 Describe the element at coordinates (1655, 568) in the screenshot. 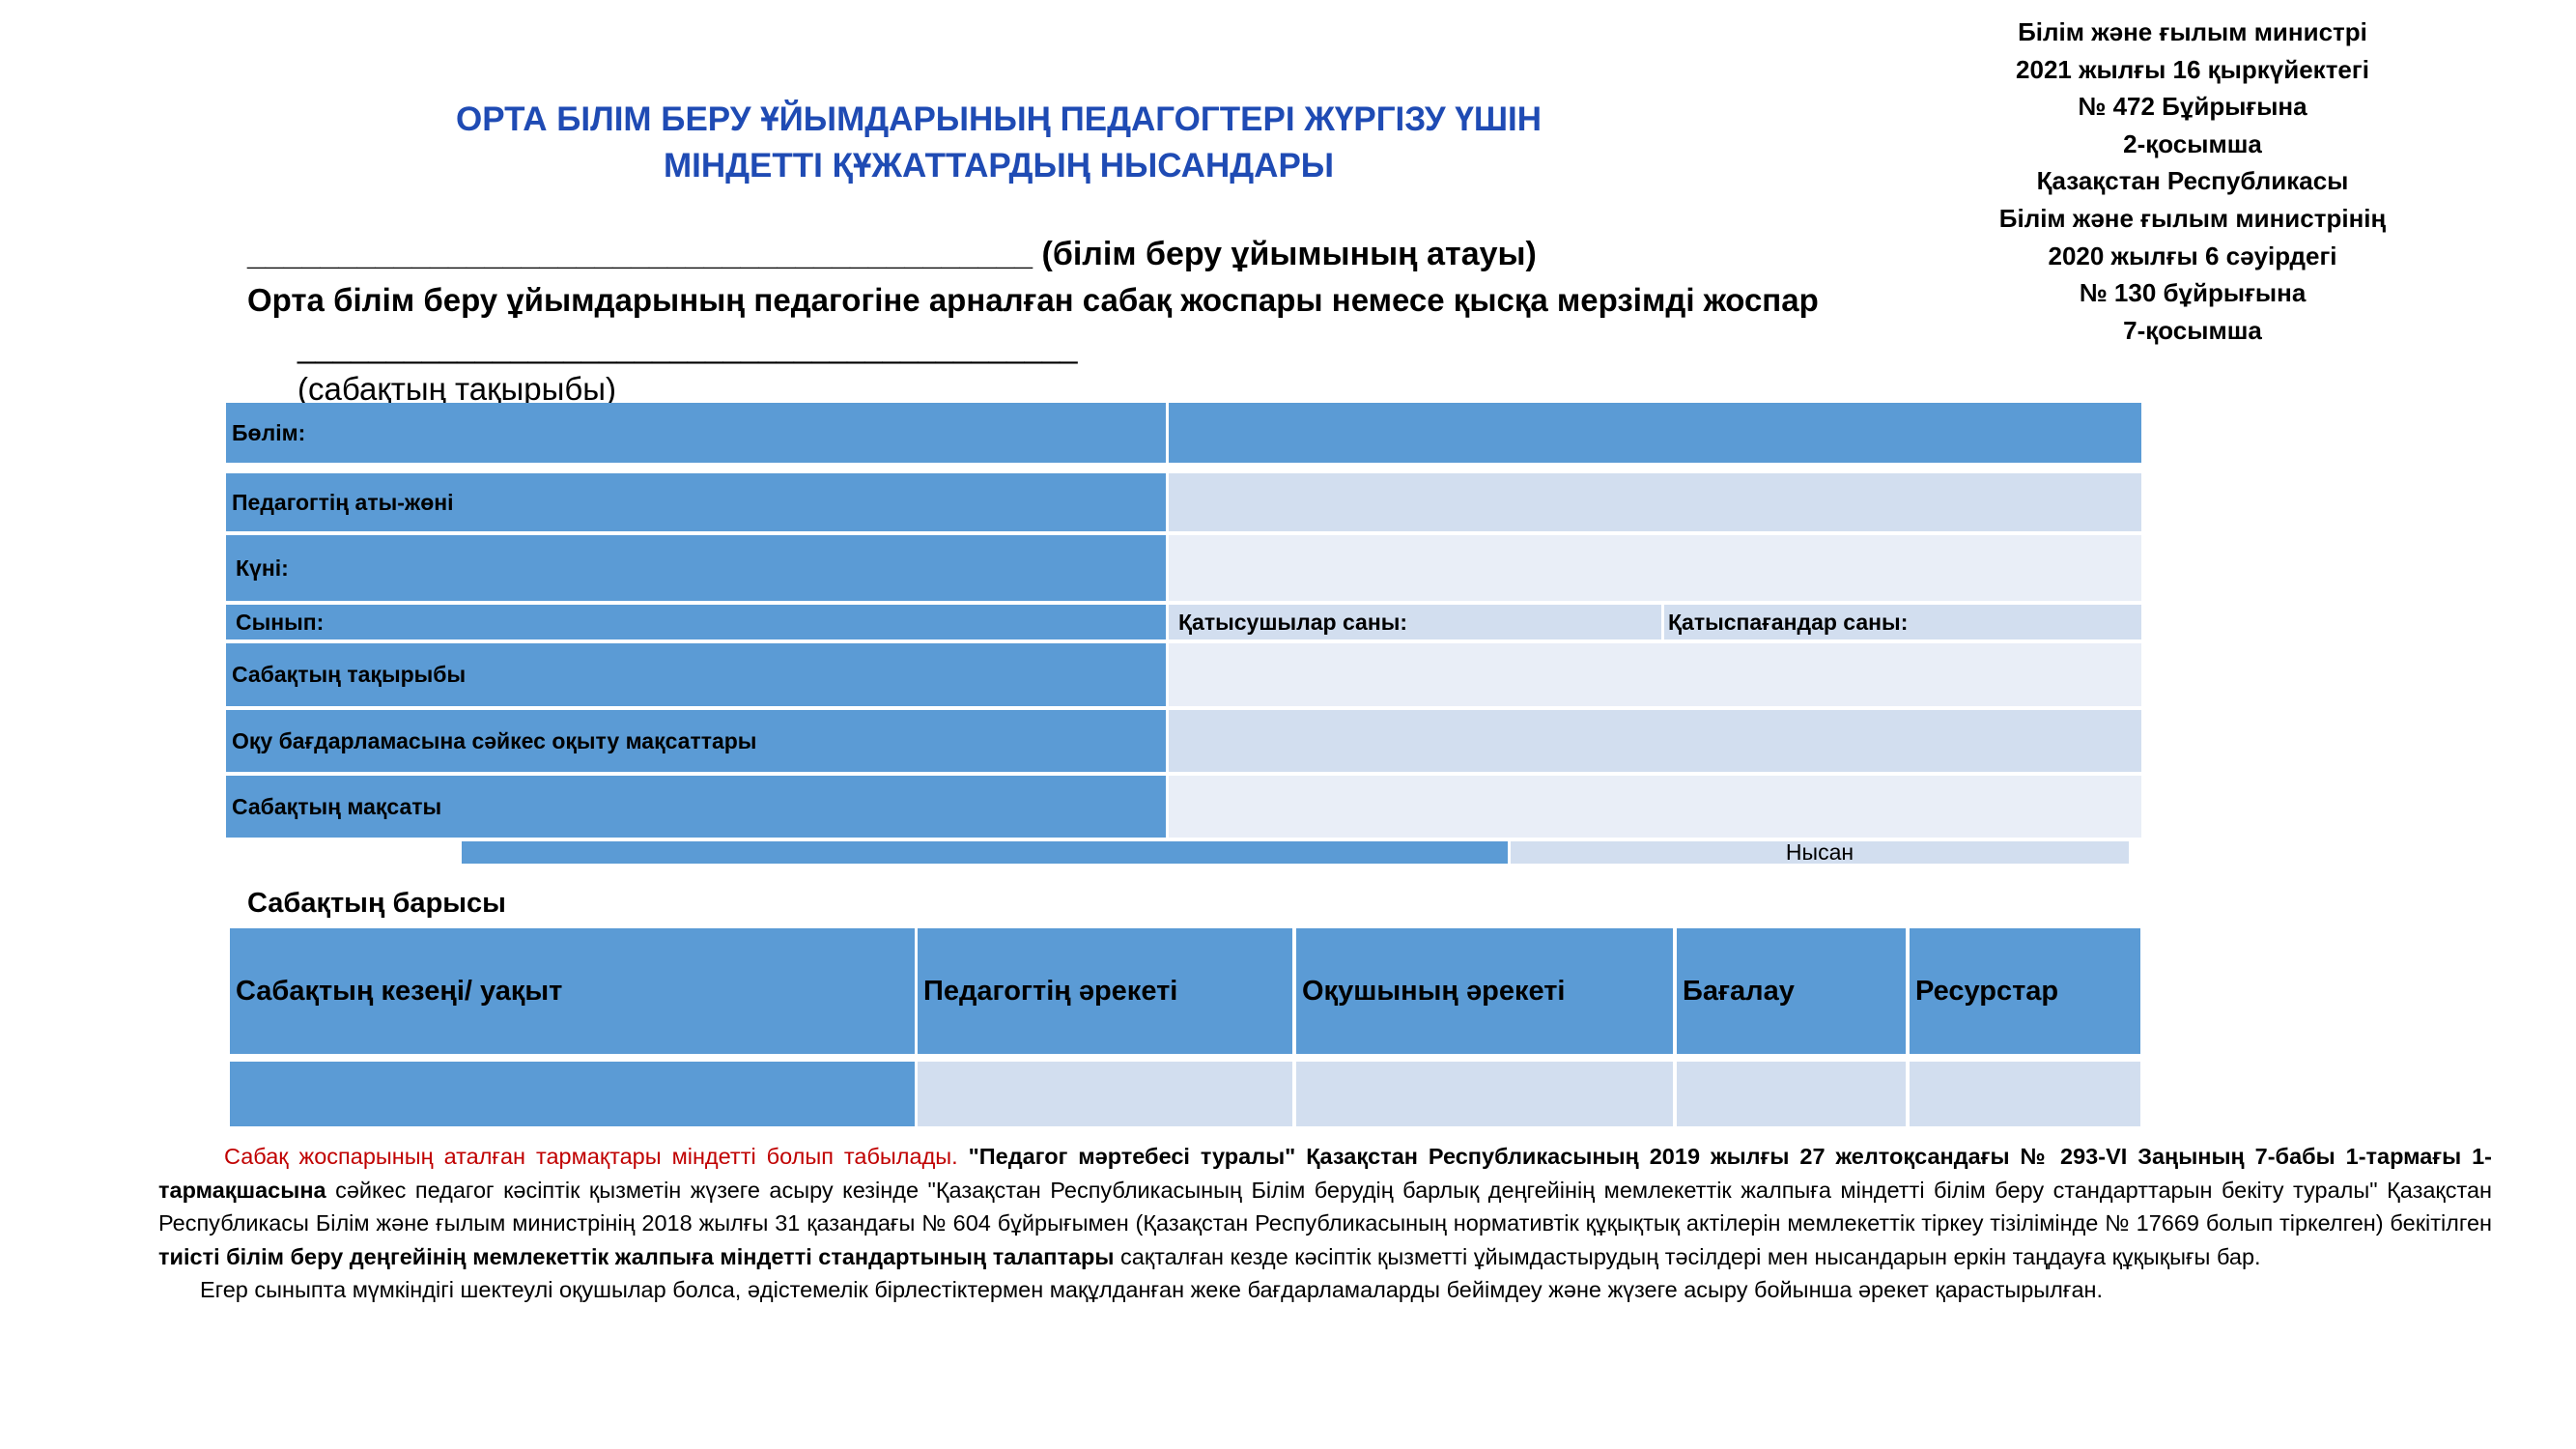

I see `date-value` at that location.